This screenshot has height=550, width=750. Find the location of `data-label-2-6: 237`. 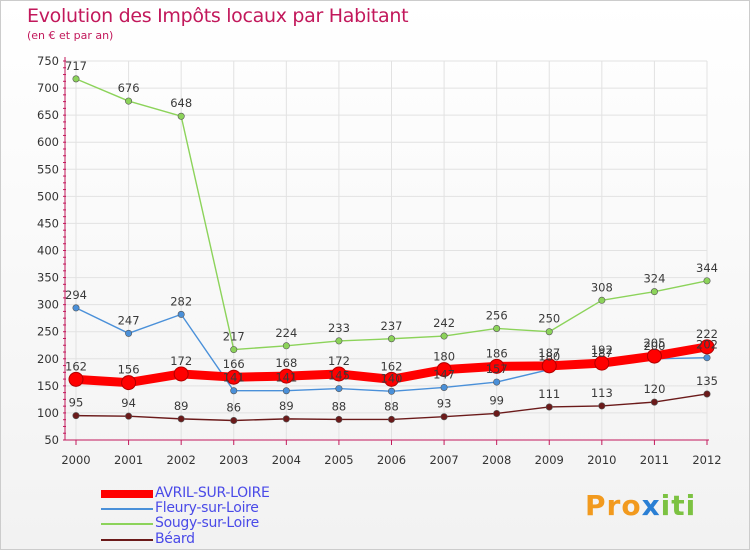

data-label-2-6: 237 is located at coordinates (392, 326).